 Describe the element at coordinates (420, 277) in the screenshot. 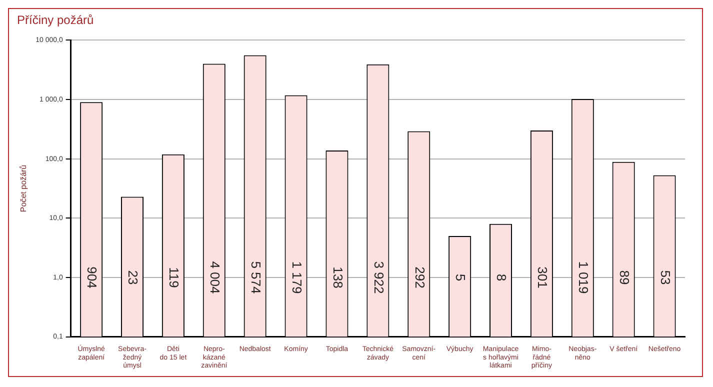

I see `data-label: 292` at that location.